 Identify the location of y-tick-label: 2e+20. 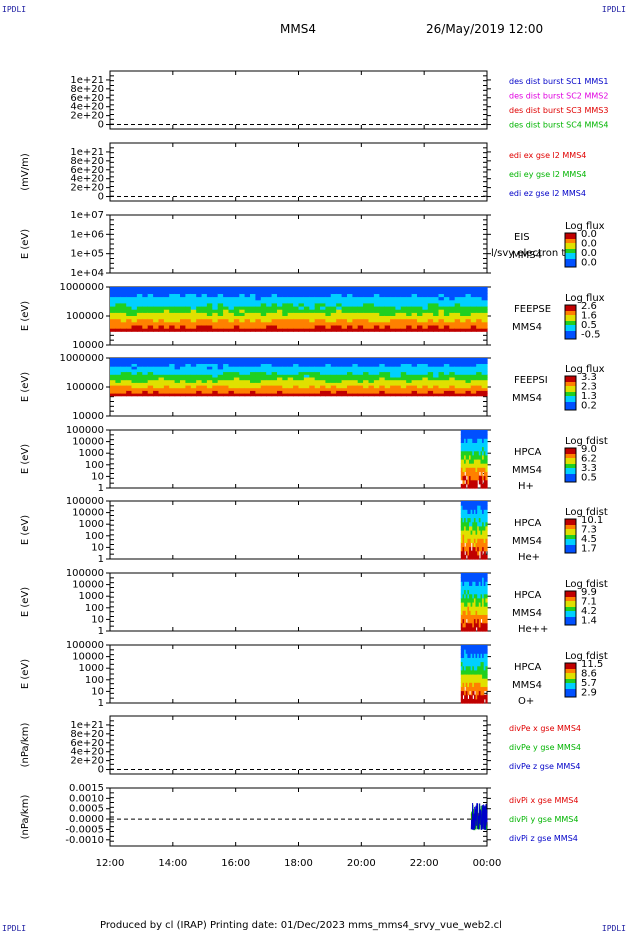
(87, 188).